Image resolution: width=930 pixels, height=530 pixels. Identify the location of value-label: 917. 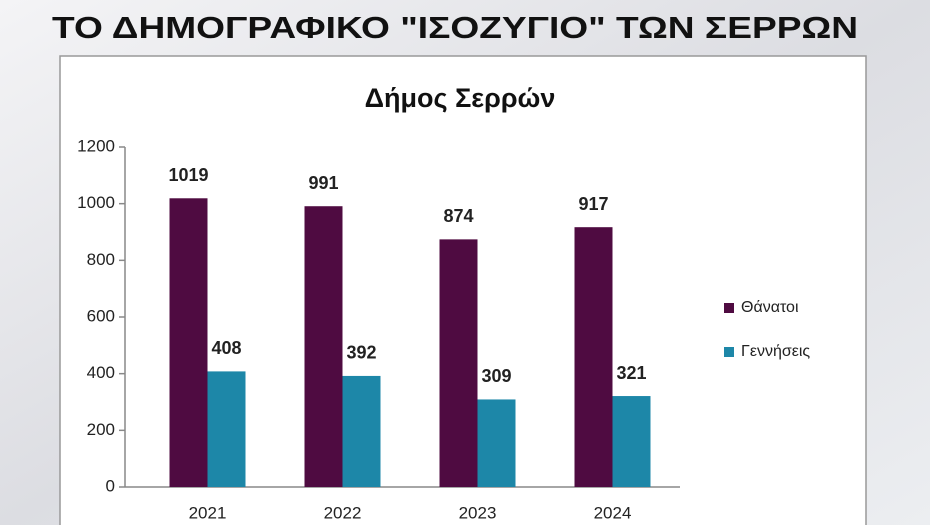
(593, 204).